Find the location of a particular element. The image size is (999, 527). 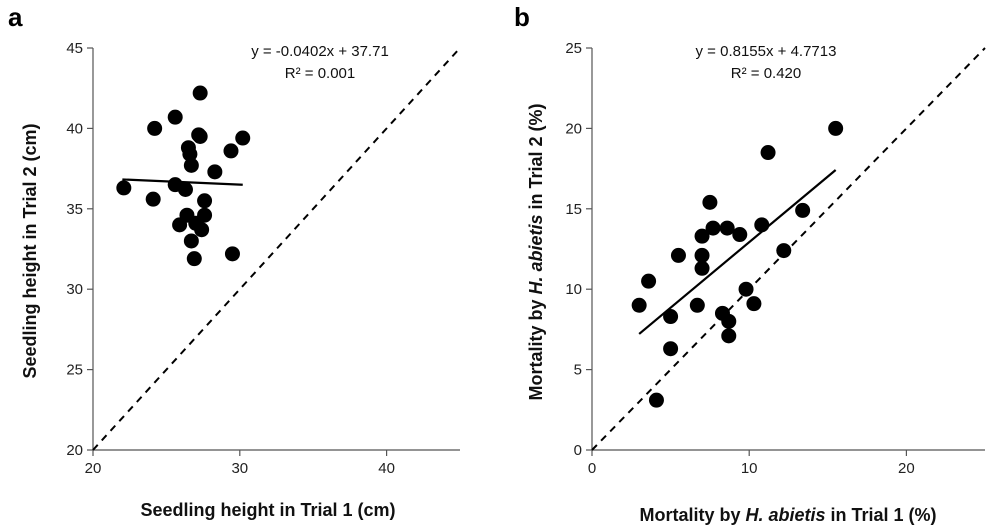

panel-b-label: b is located at coordinates (522, 17).